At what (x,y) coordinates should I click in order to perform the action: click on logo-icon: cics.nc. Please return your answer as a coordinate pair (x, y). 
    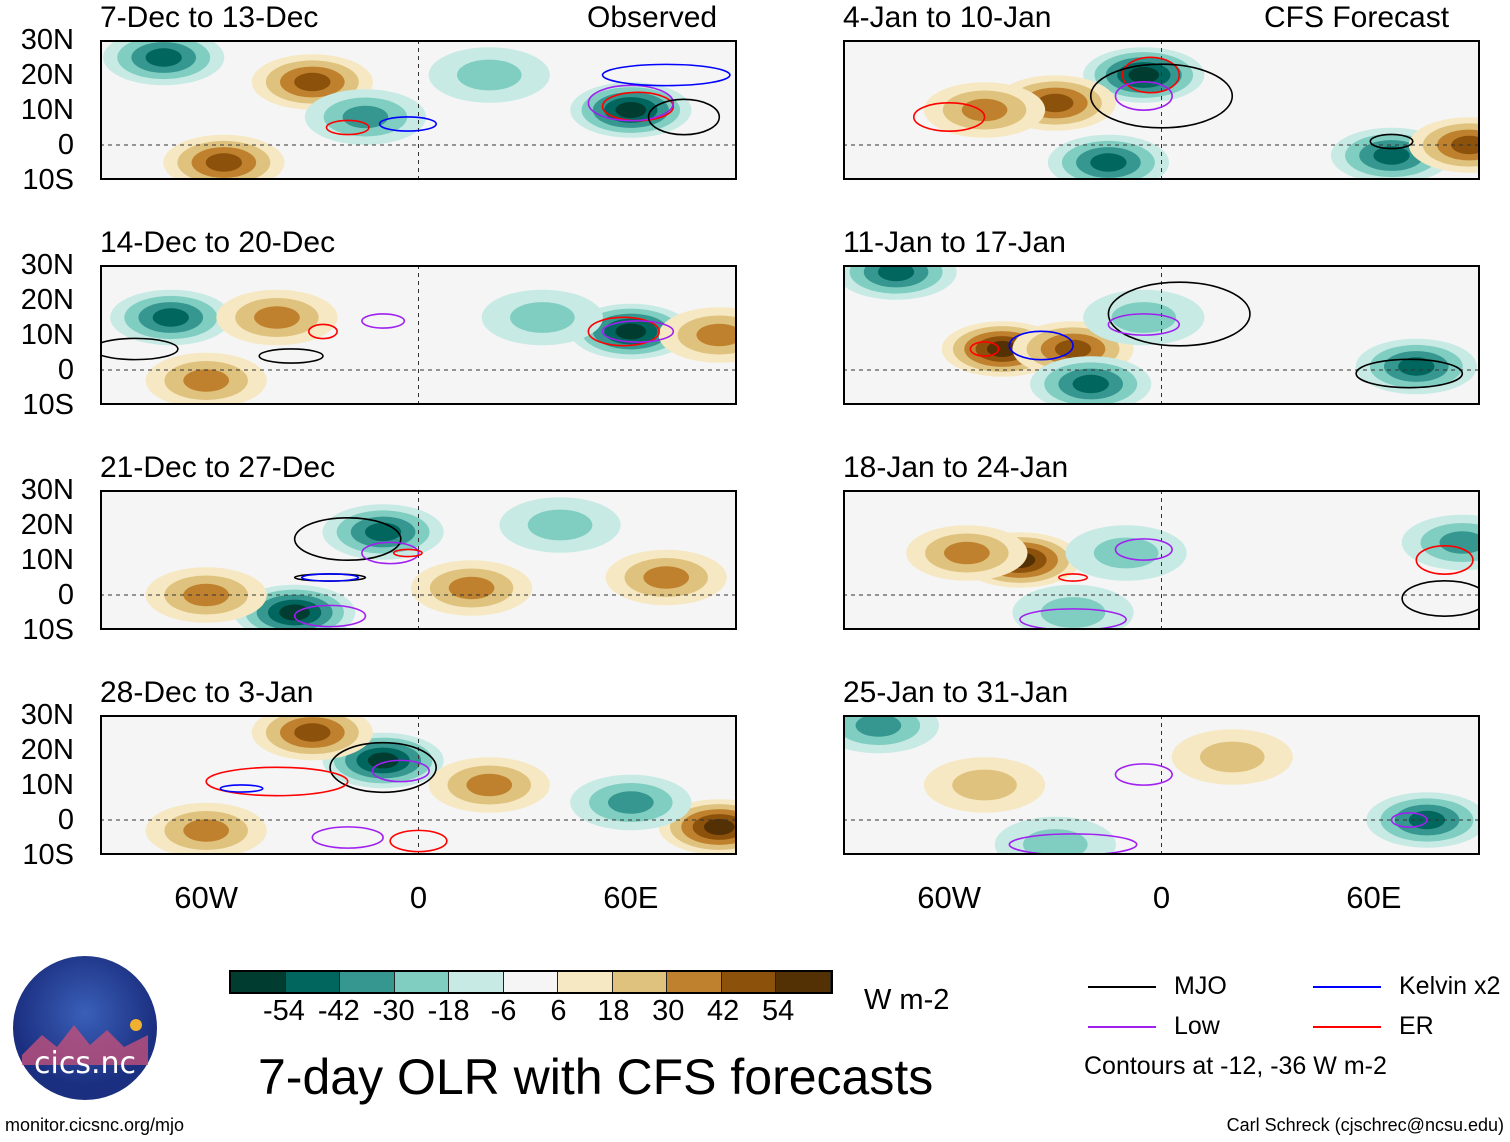
    Looking at the image, I should click on (85, 1028).